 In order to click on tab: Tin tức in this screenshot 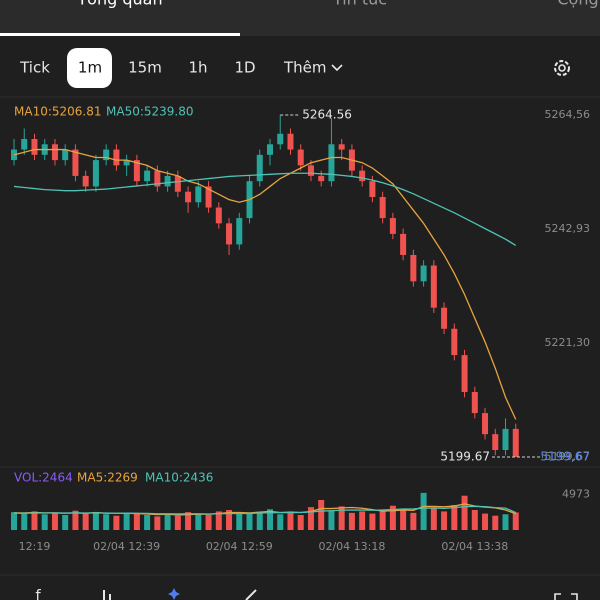, I will do `click(359, 4)`.